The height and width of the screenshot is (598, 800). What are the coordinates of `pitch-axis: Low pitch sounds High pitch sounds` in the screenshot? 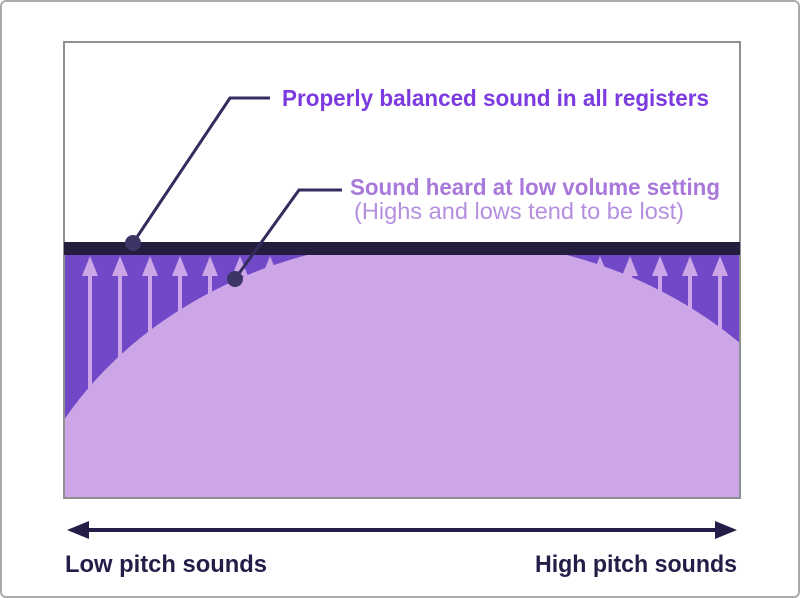 It's located at (401, 549).